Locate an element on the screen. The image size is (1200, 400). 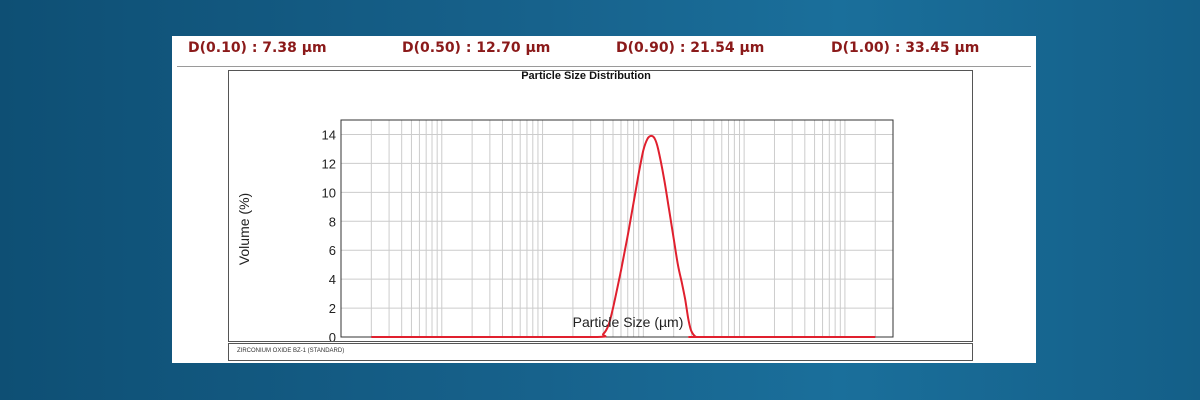
sample-name: ZIRCONIUM OXIDE BZ-1 (STANDARD) is located at coordinates (291, 351).